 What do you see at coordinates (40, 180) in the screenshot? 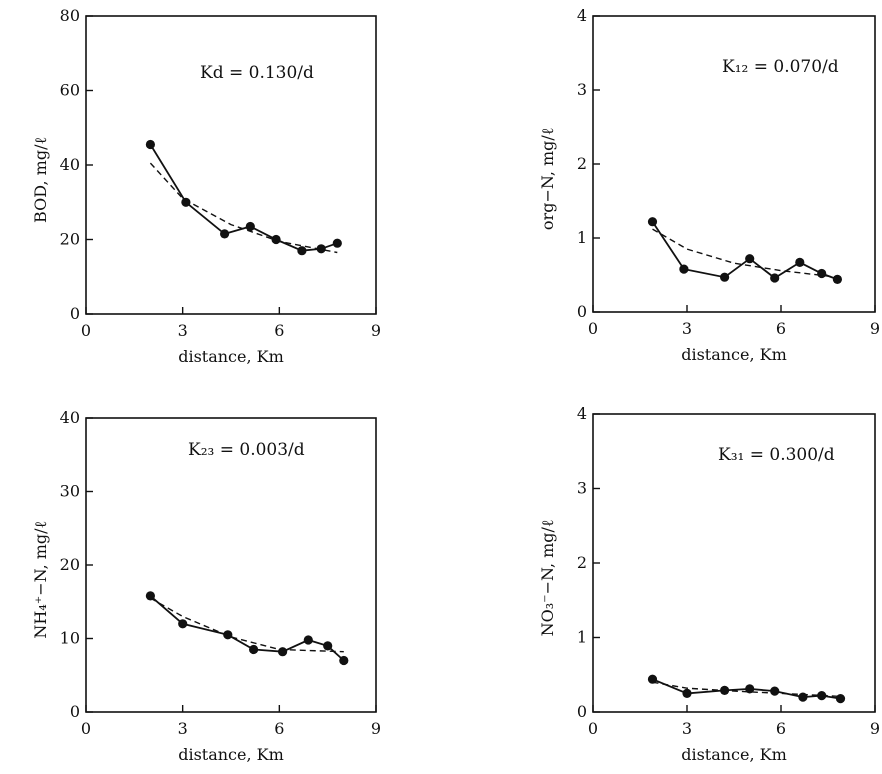
I see `y-axis-title: BOD, mg/ℓ` at bounding box center [40, 180].